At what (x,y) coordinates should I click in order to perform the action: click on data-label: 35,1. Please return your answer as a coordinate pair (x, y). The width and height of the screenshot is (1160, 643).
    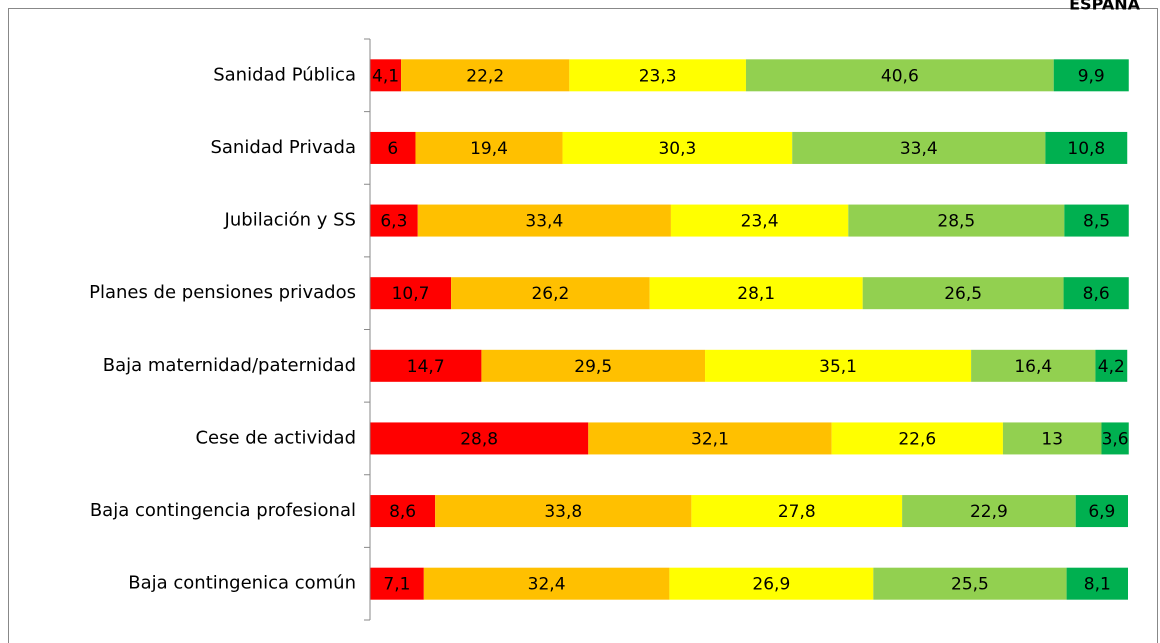
    Looking at the image, I should click on (838, 367).